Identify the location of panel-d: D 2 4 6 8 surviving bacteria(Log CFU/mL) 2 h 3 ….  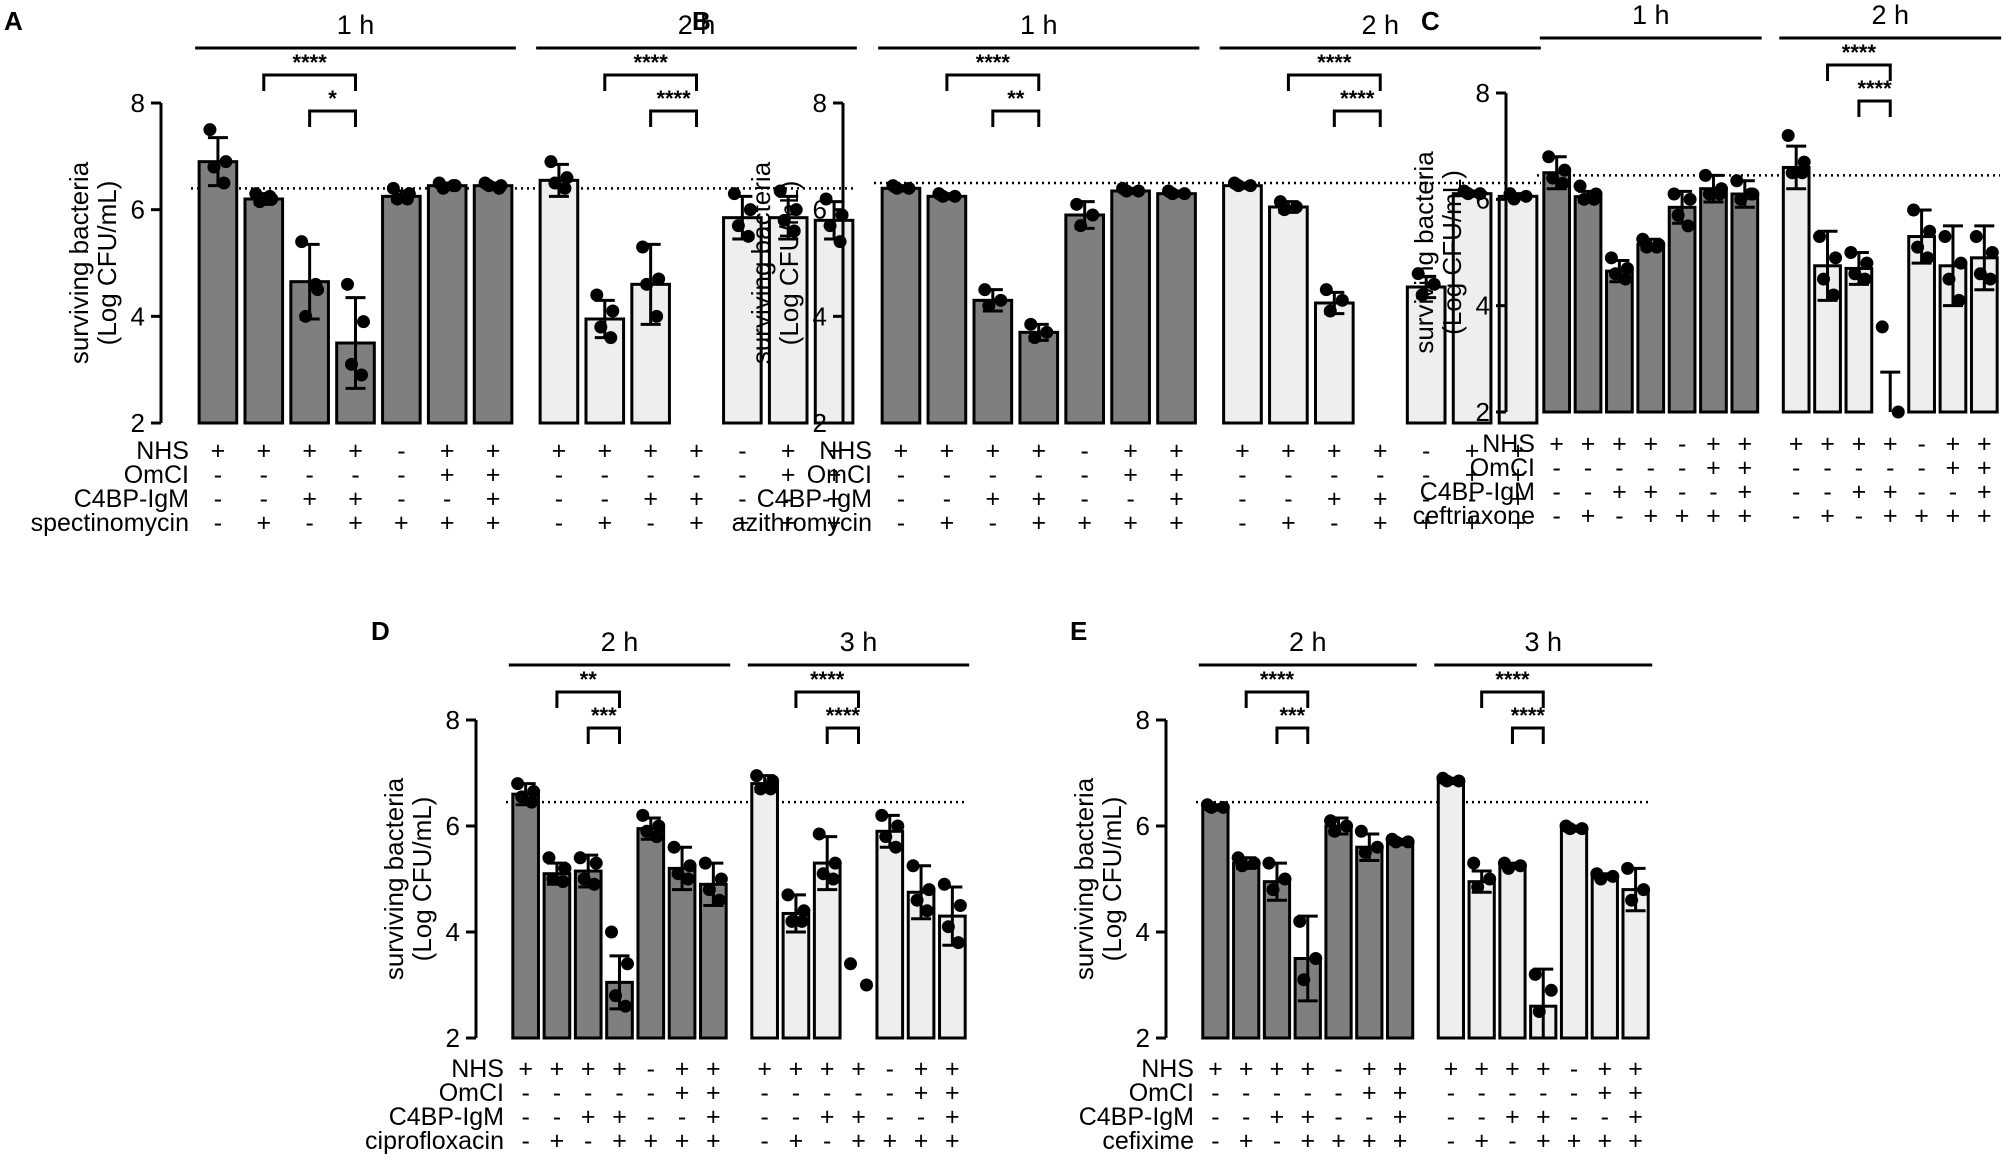
(667, 885).